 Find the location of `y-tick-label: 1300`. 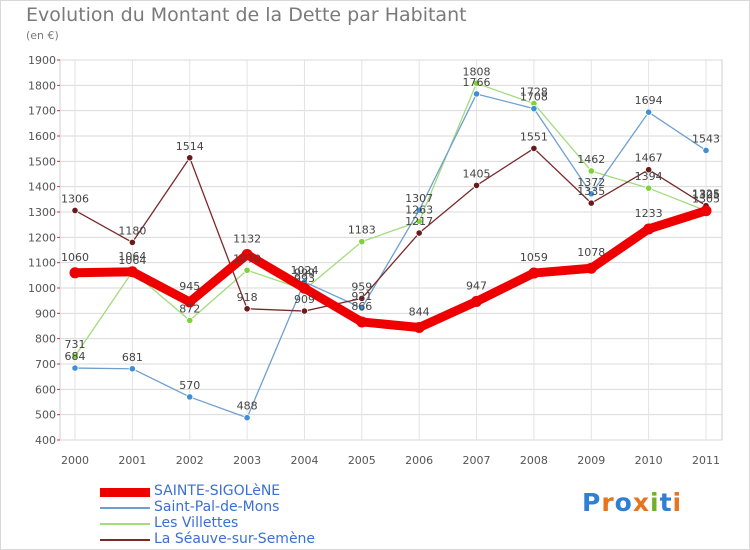

y-tick-label: 1300 is located at coordinates (42, 212).